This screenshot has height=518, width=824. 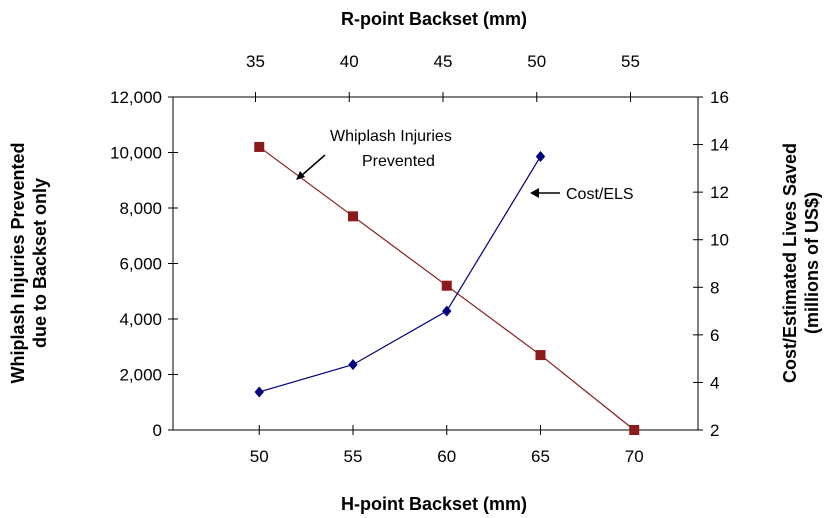 What do you see at coordinates (300, 175) in the screenshot?
I see `annotation-whiplash-arrow-head` at bounding box center [300, 175].